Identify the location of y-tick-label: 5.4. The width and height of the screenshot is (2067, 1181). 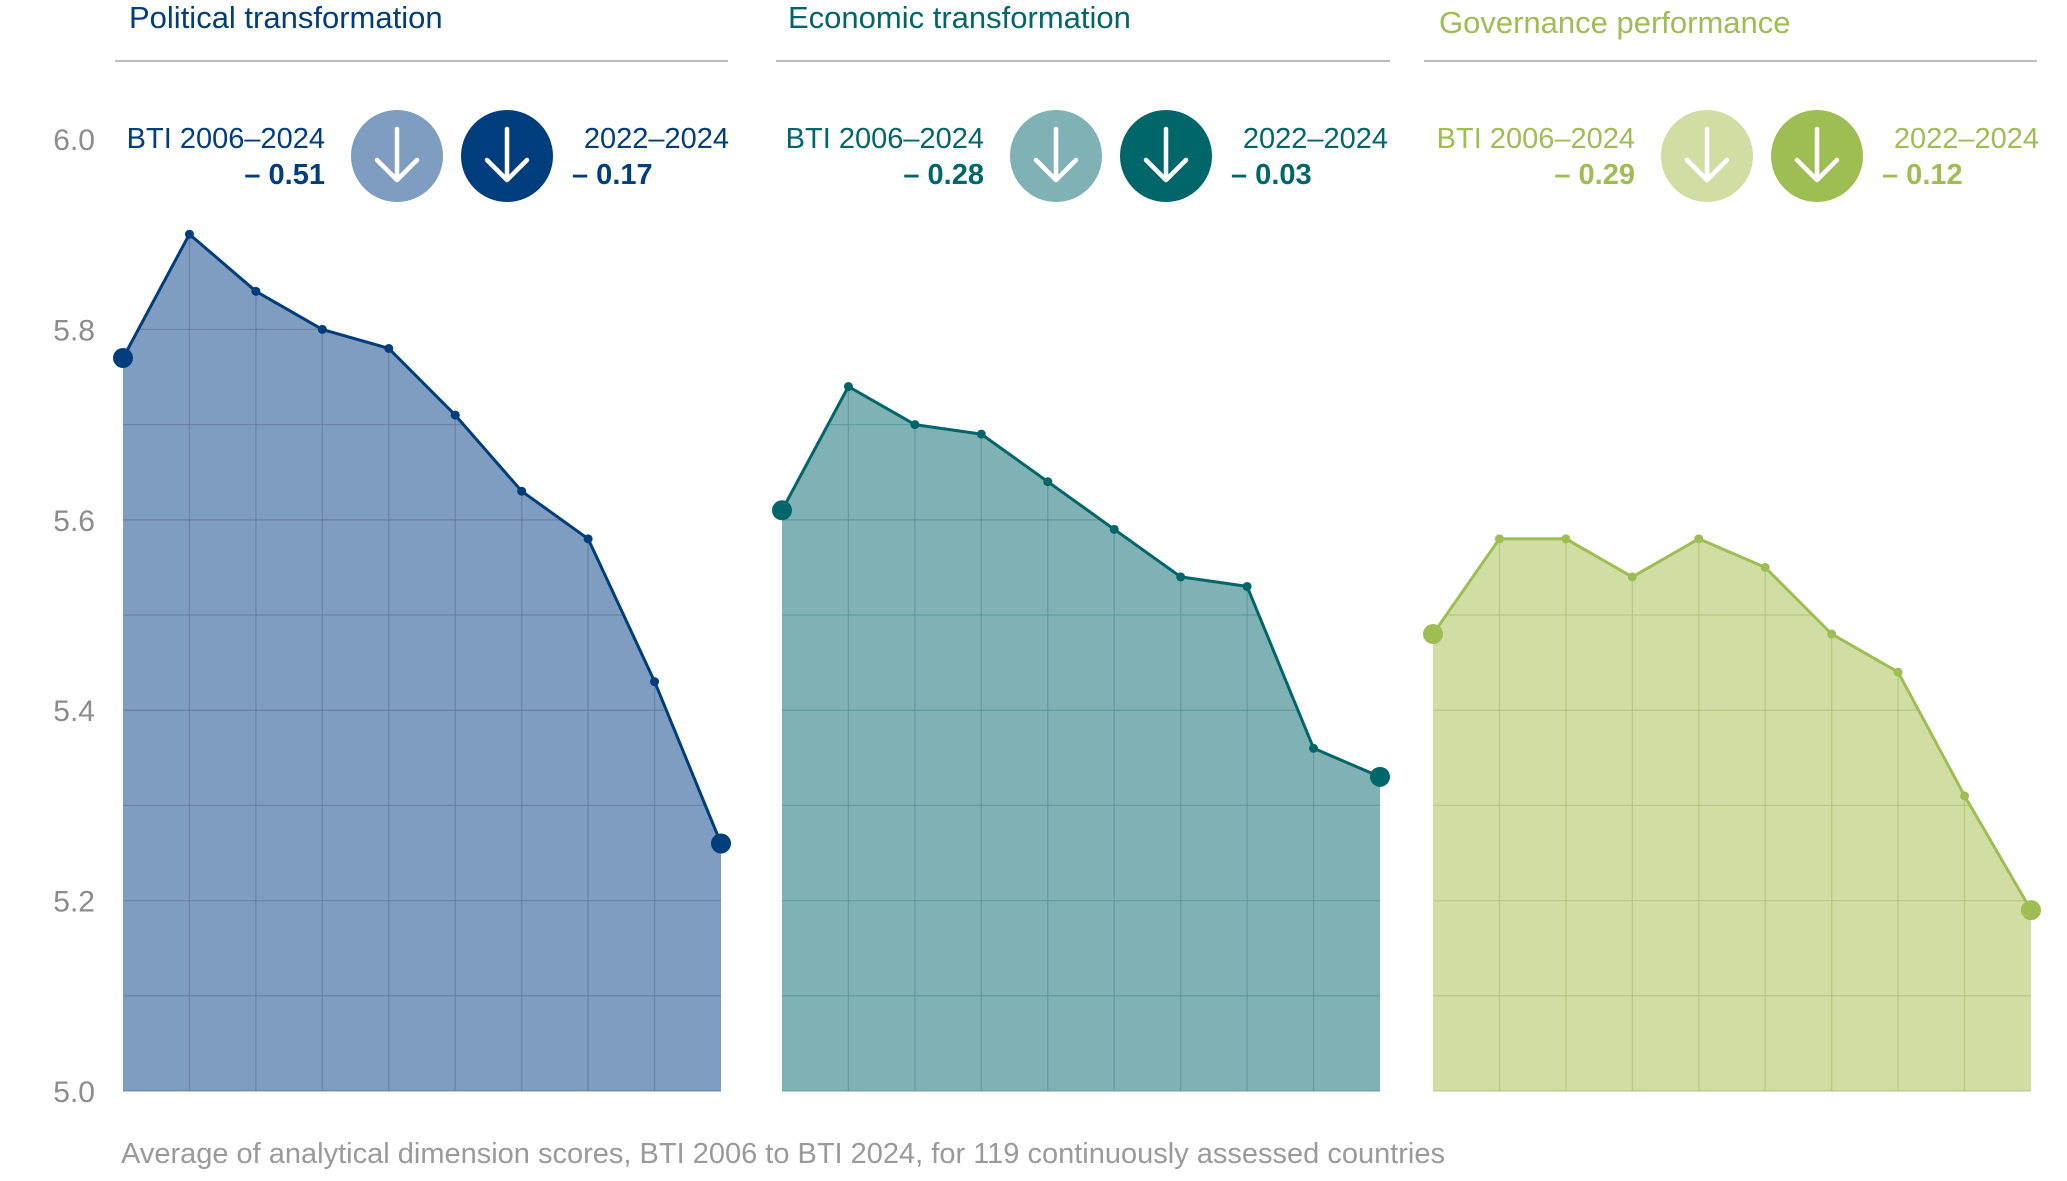
(74, 711).